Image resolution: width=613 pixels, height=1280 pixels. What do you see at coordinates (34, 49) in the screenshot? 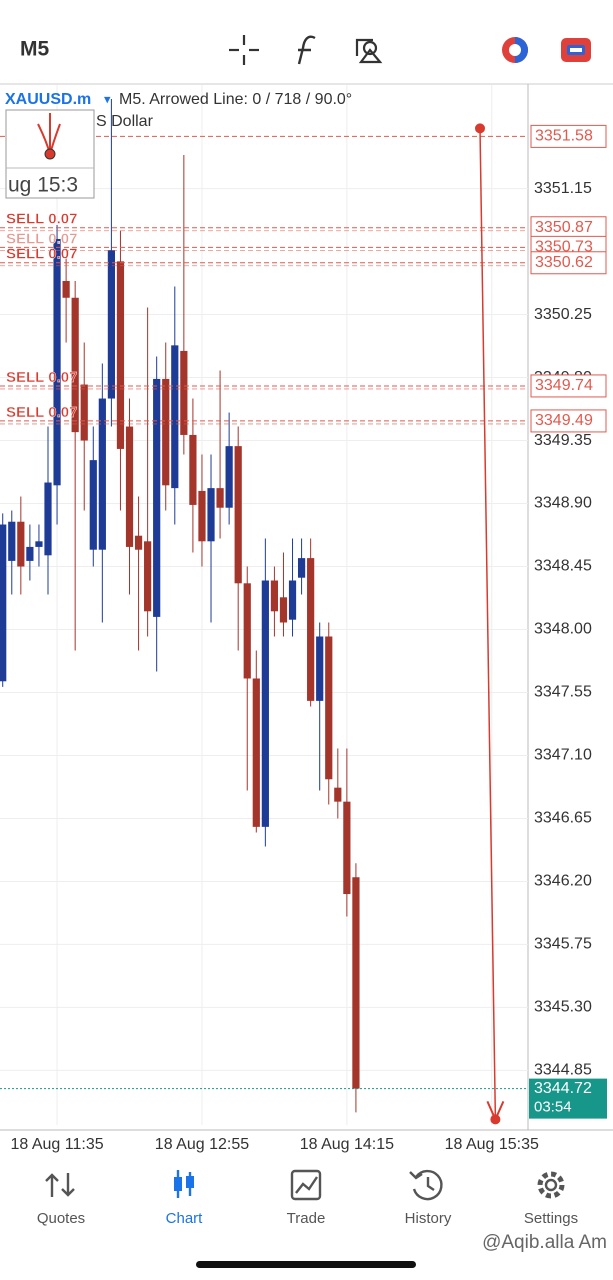
I see `timeframe: M5` at bounding box center [34, 49].